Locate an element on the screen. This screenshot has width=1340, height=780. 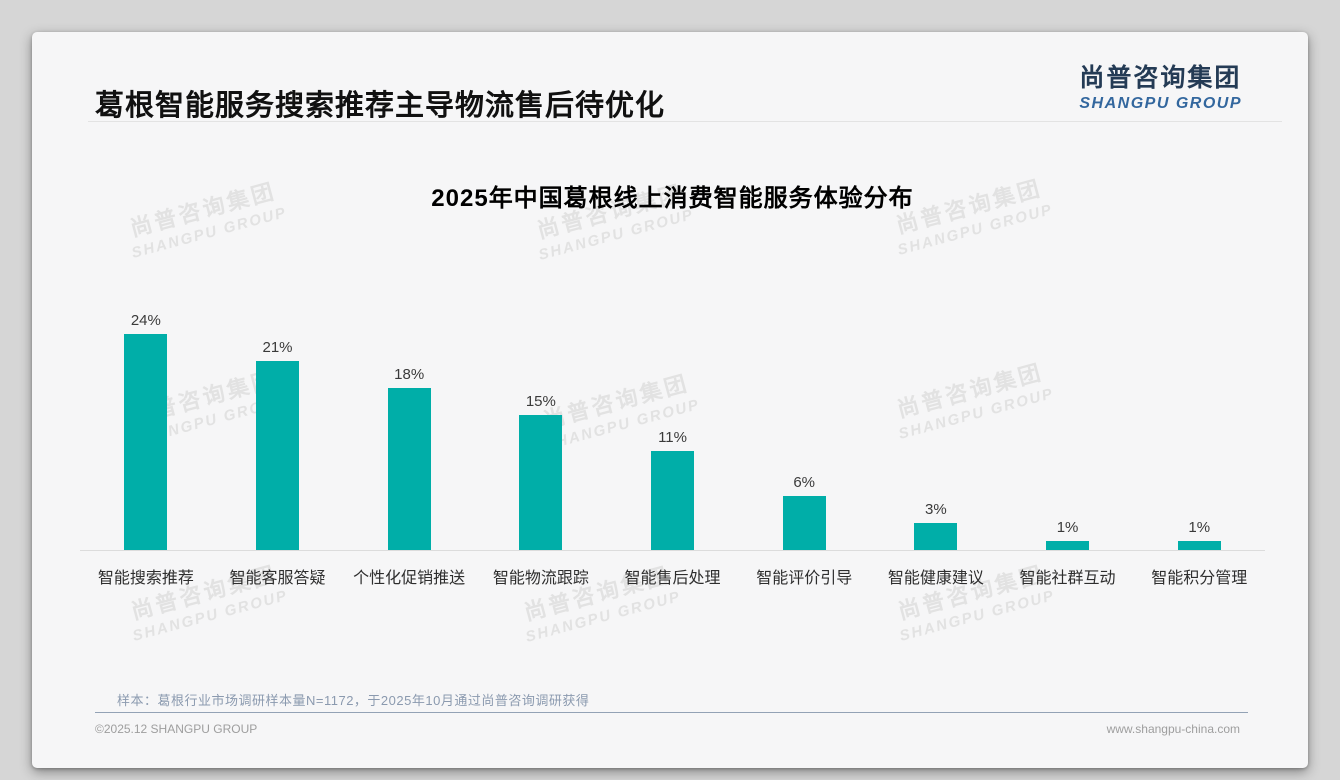
category-label: 智能评价引导 is located at coordinates (804, 578).